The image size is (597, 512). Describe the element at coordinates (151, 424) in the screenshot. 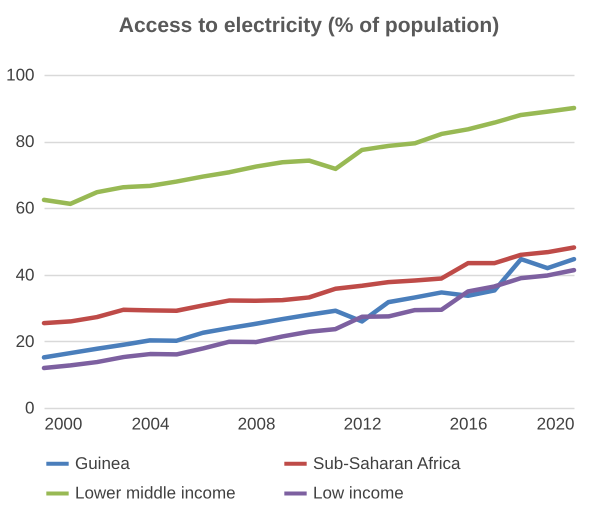

I see `x-tick-label: 2004` at that location.